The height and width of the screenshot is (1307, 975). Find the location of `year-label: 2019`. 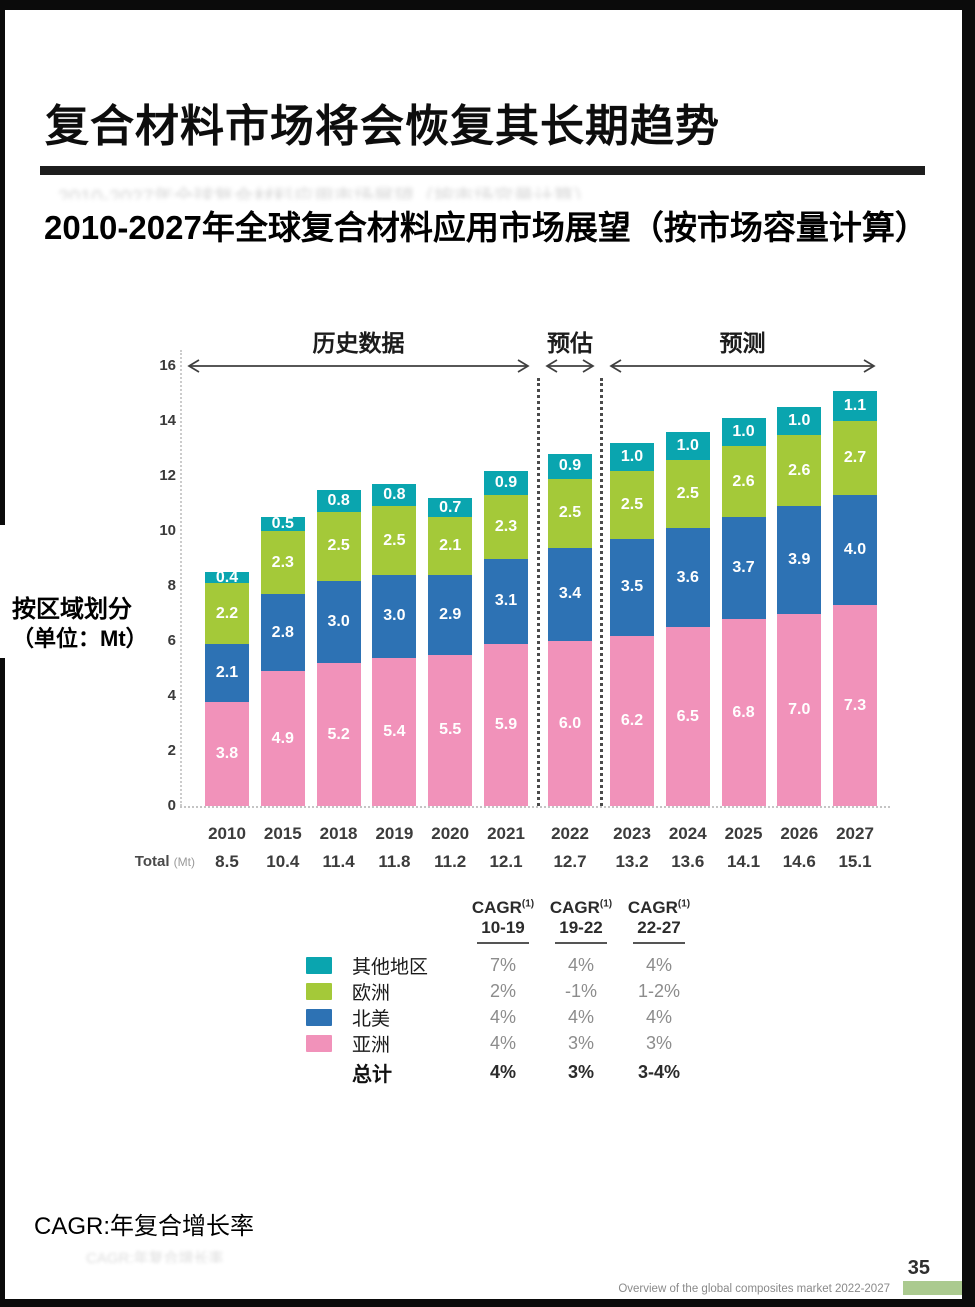

year-label: 2019 is located at coordinates (394, 833).